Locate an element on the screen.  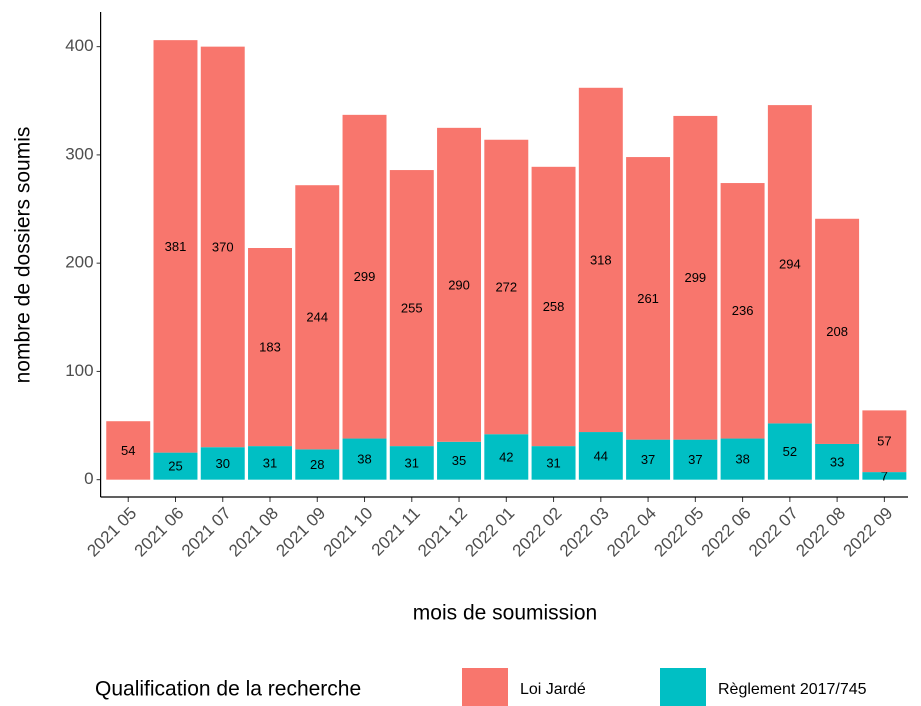
x-tick-label: 2022 03 is located at coordinates (584, 532).